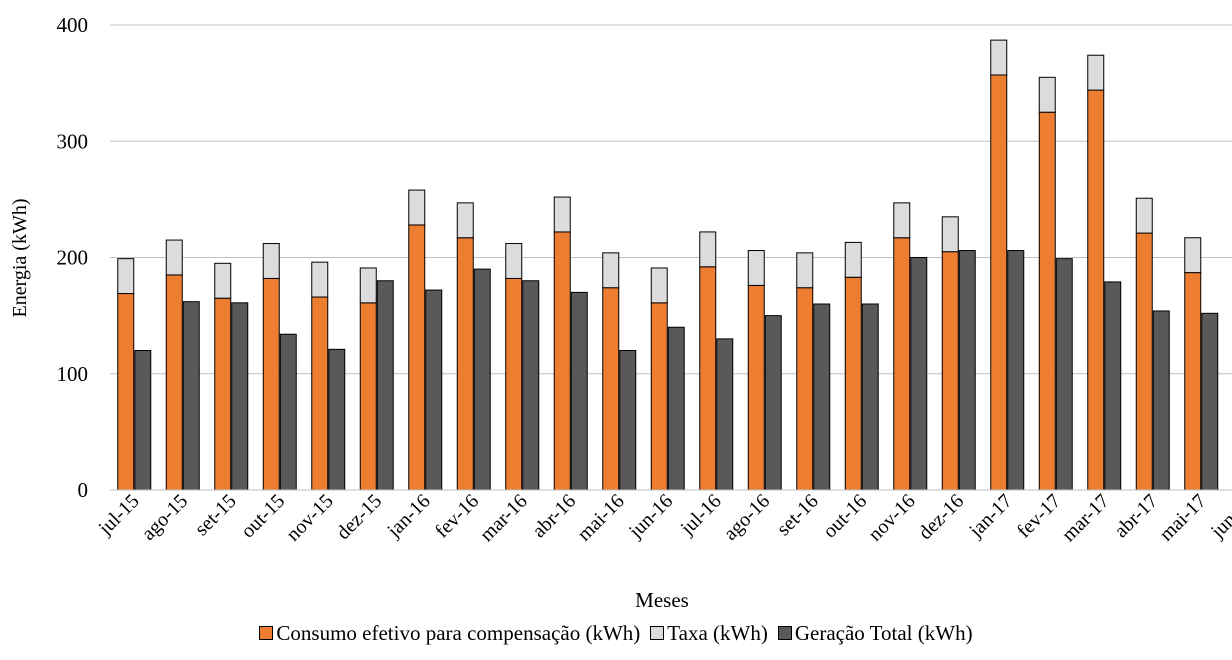 The width and height of the screenshot is (1232, 660). Describe the element at coordinates (266, 633) in the screenshot. I see `legend-swatch-consumo` at that location.